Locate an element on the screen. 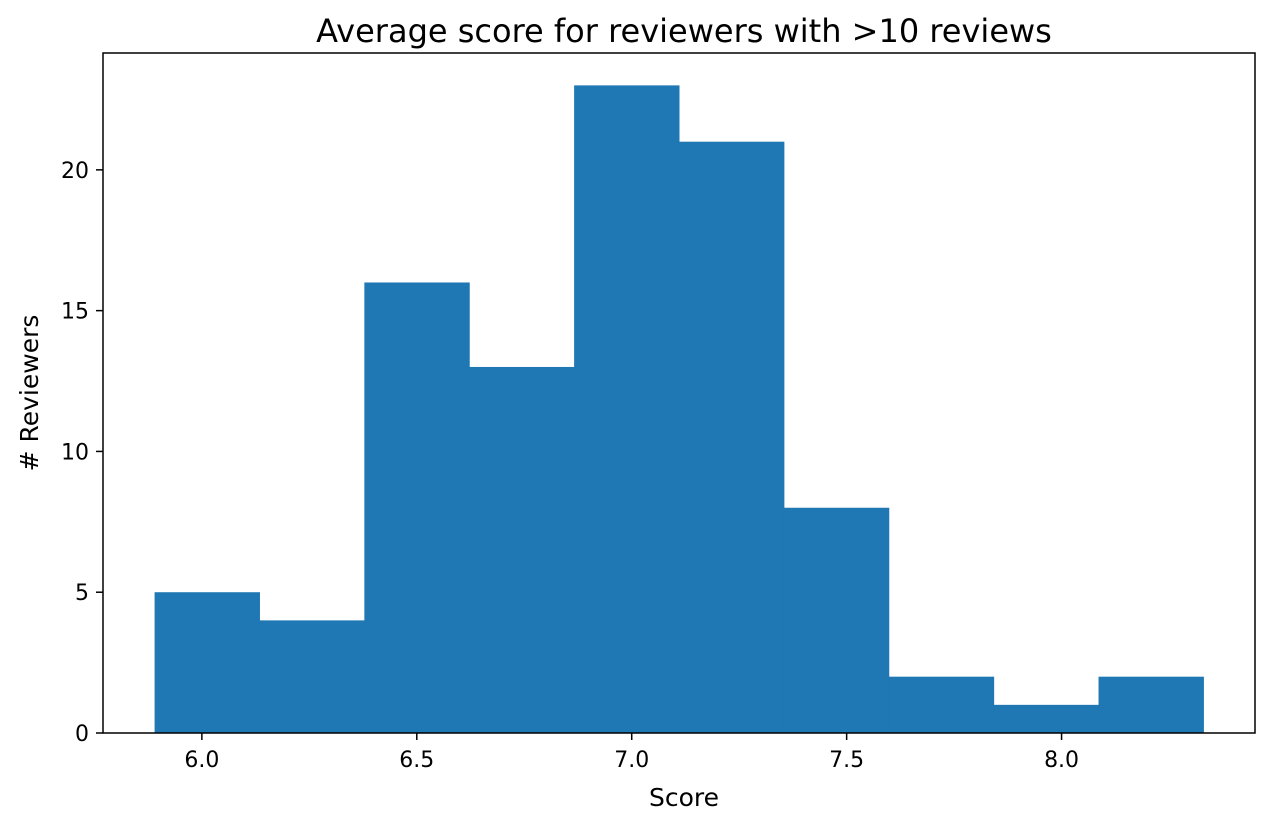  y-axis-label: # Reviewers is located at coordinates (29, 393).